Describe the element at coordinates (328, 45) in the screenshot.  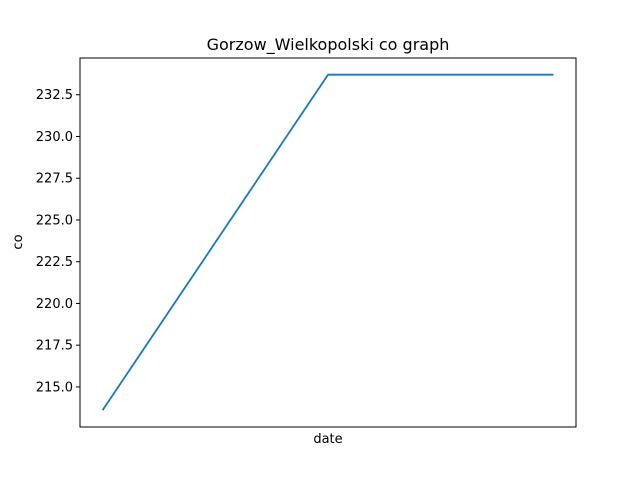
I see `chart-title: Gorzow_Wielkopolski co graph` at that location.